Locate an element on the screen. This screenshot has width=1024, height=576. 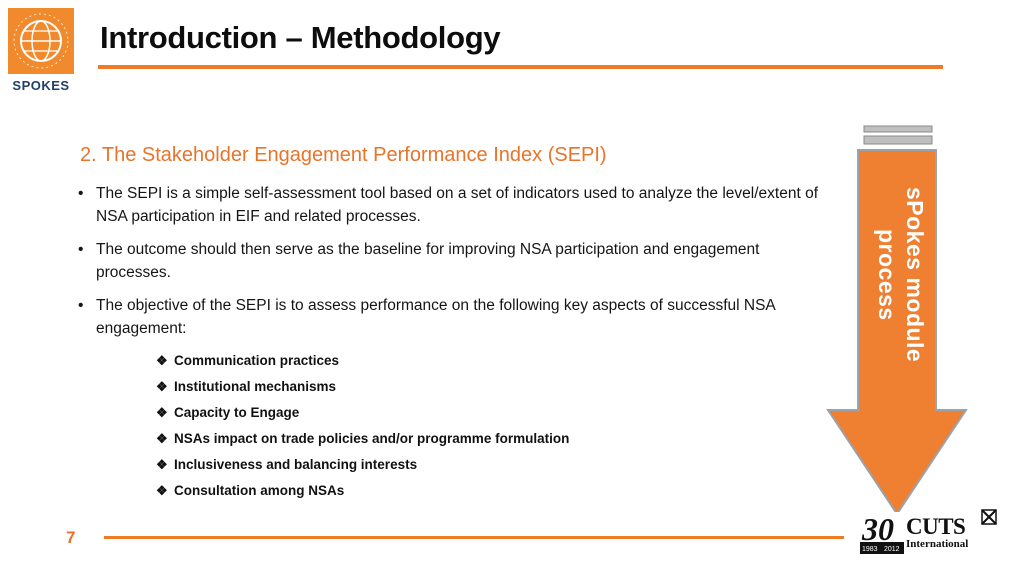
spokes-logo: SPOKES is located at coordinates (41, 52).